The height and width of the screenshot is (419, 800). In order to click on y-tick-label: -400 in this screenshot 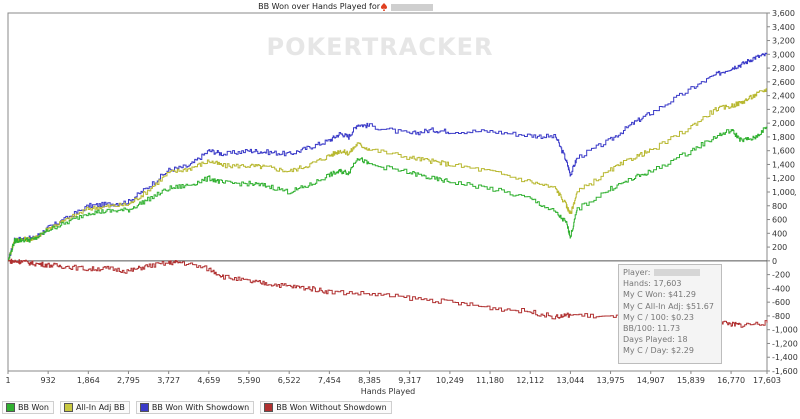, I will do `click(781, 288)`.